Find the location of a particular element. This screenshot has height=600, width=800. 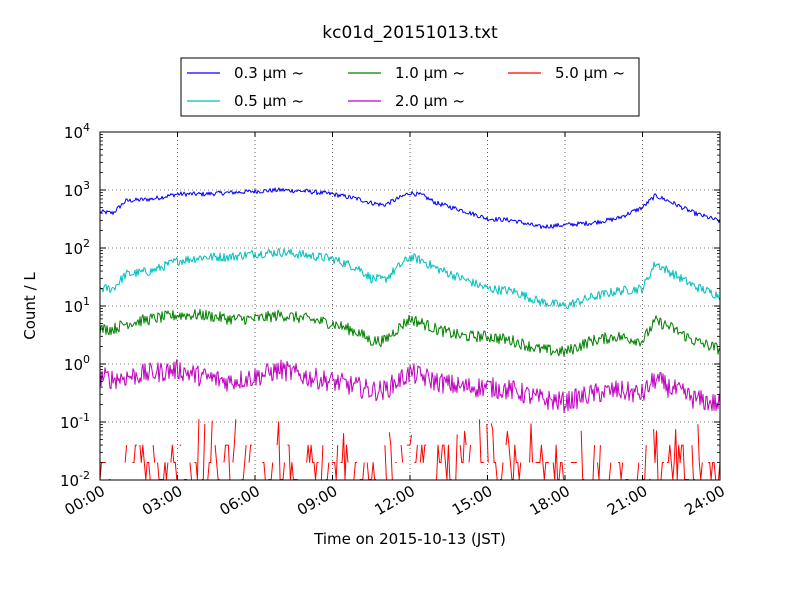

y-tick-label: 10¹ is located at coordinates (77, 305).